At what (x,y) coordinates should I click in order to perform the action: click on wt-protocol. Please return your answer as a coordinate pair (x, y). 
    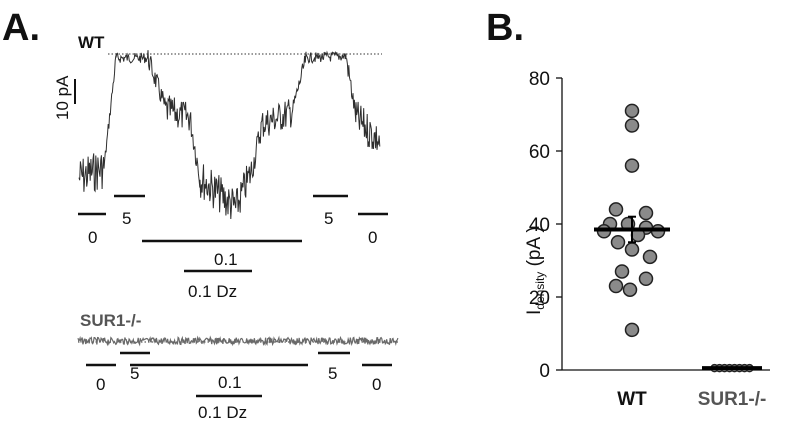
    Looking at the image, I should click on (233, 233).